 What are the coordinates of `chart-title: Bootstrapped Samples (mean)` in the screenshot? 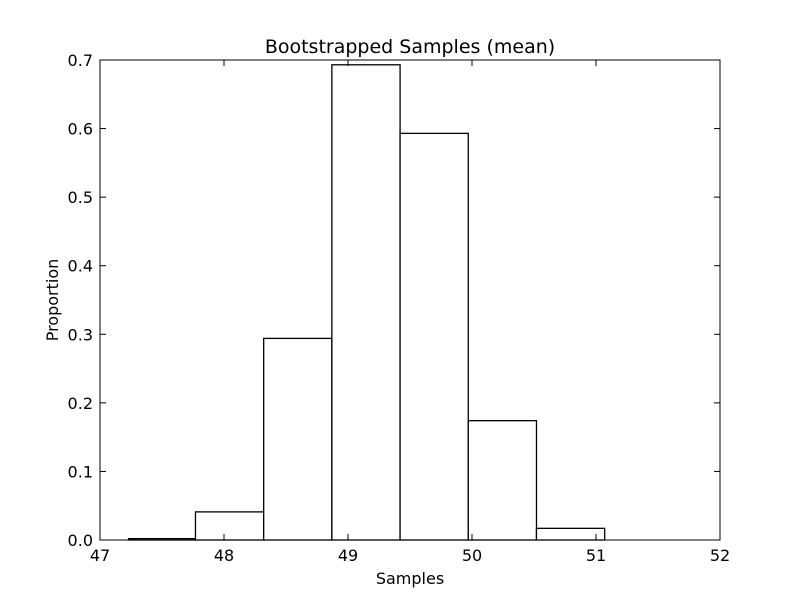 It's located at (410, 47).